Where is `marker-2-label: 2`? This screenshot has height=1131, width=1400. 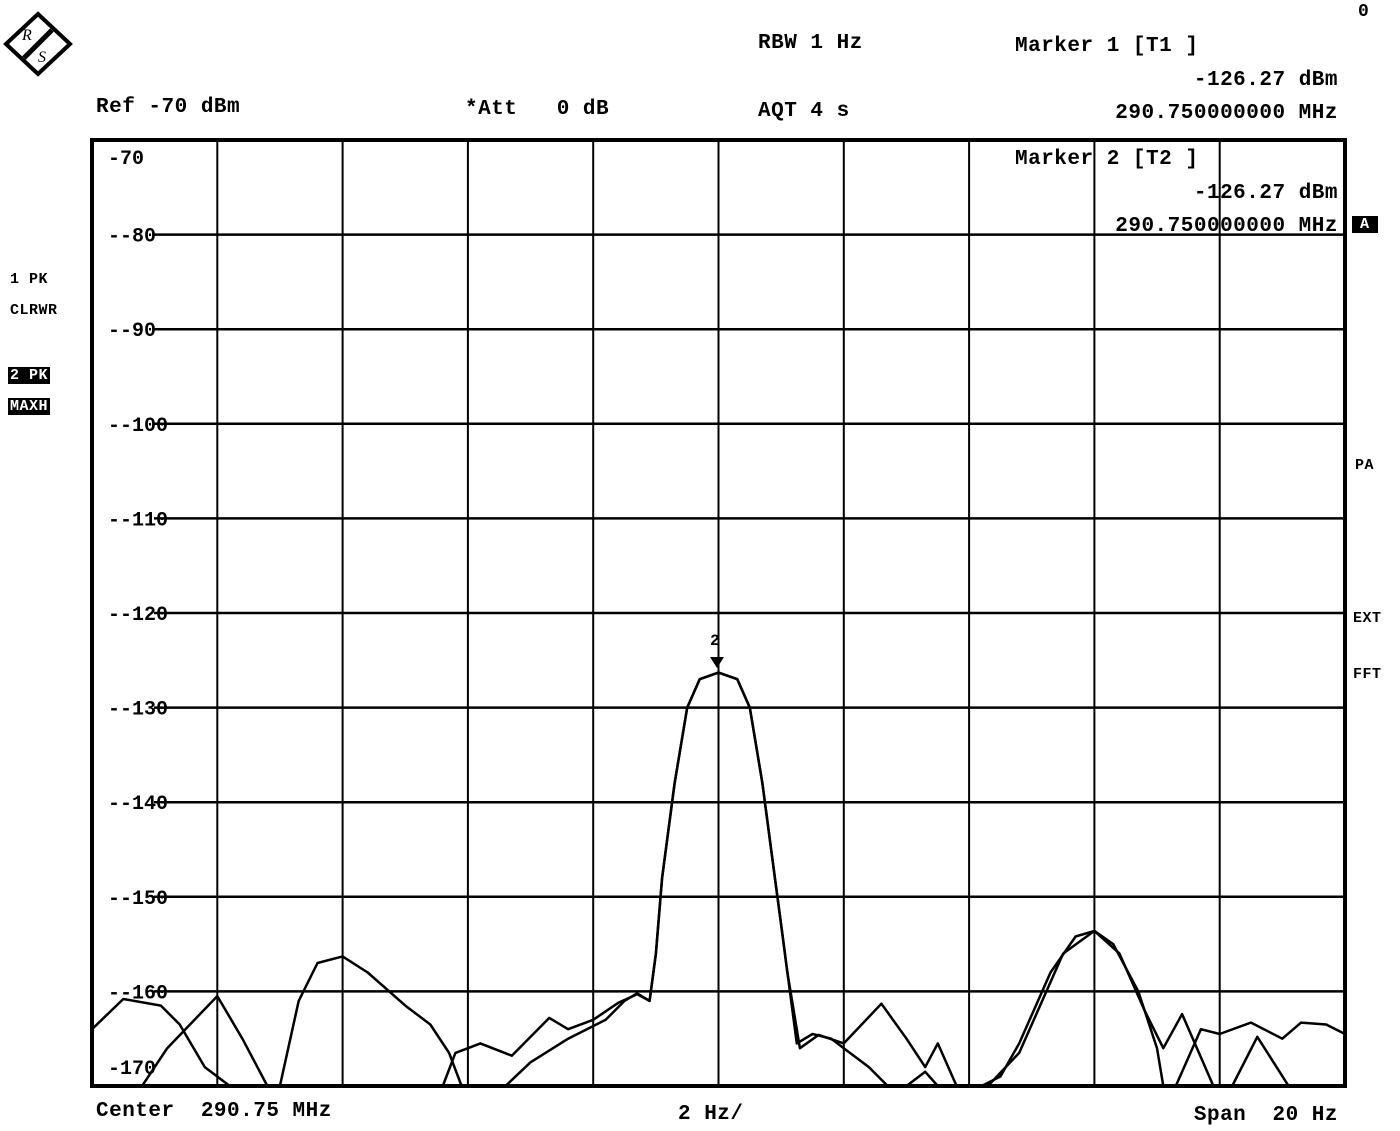
marker-2-label: 2 is located at coordinates (715, 641).